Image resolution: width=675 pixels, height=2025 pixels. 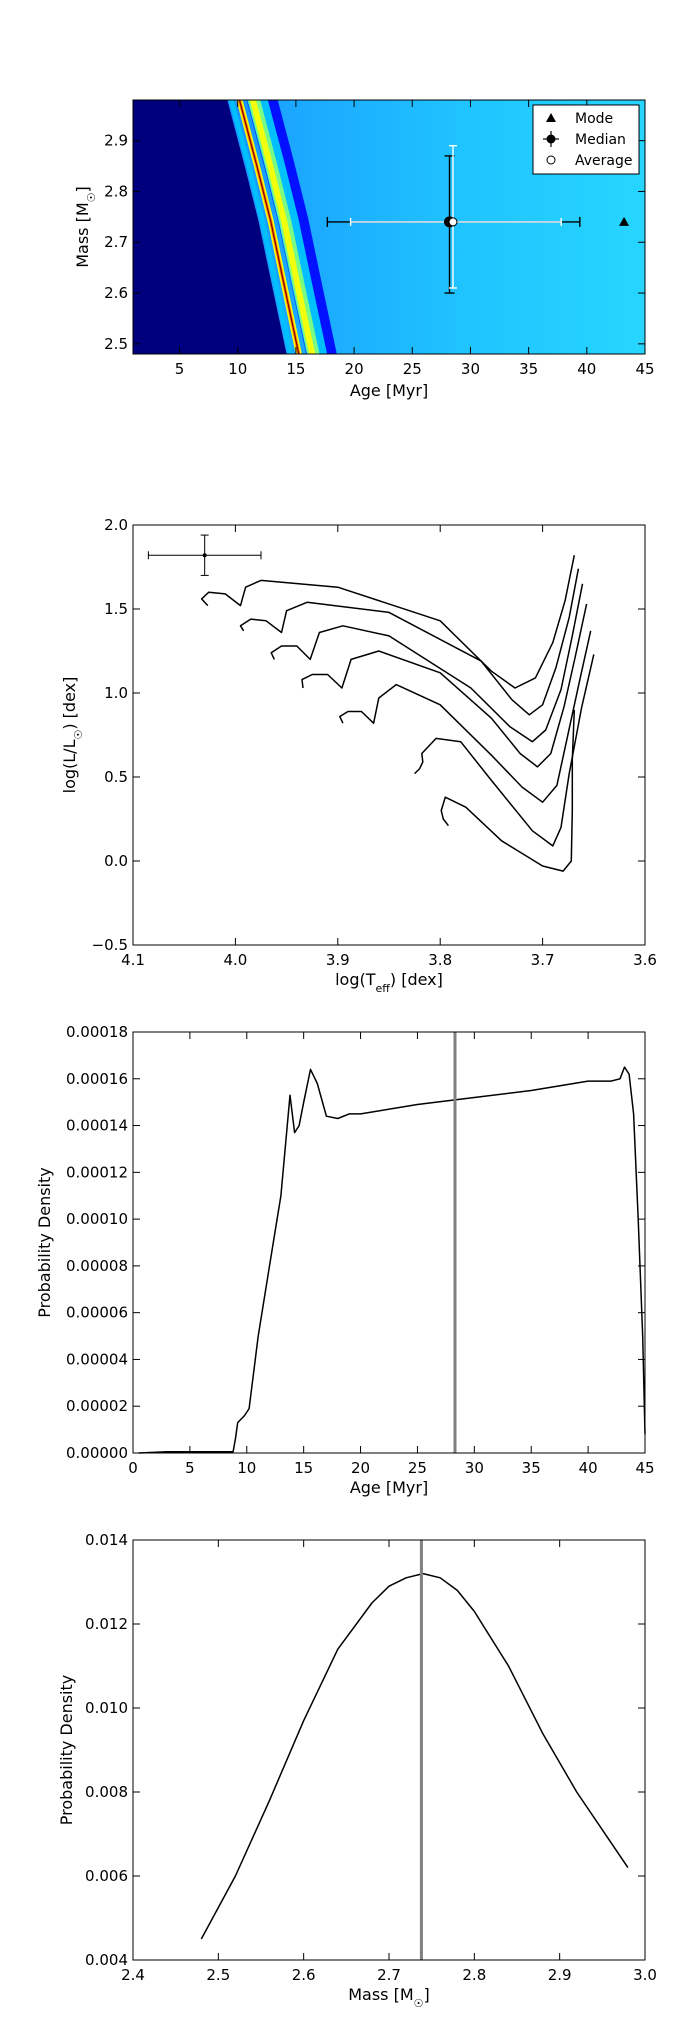 What do you see at coordinates (304, 1975) in the screenshot?
I see `x-tick-label: 2.6` at bounding box center [304, 1975].